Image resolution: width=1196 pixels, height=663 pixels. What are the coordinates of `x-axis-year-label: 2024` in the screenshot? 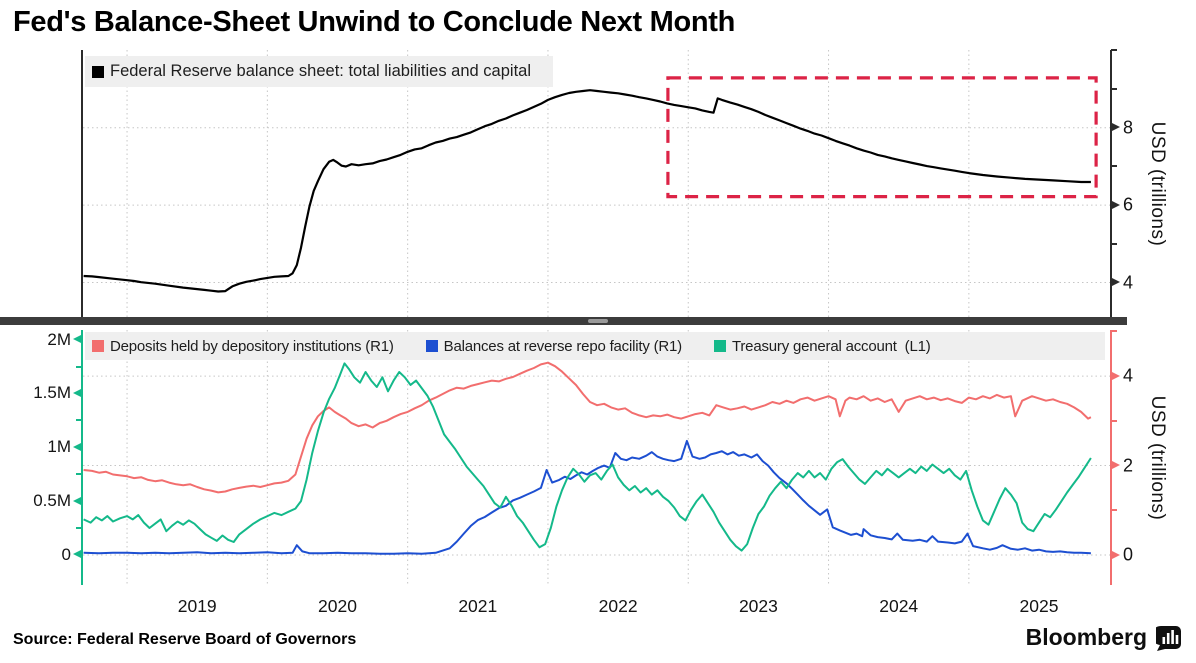 It's located at (899, 606).